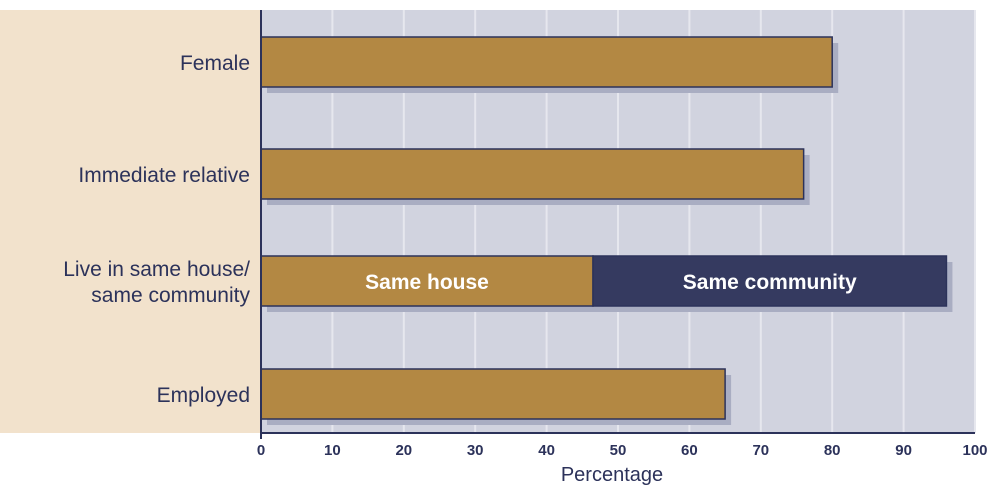 The image size is (987, 487). Describe the element at coordinates (618, 450) in the screenshot. I see `x-tick-label: 50` at that location.